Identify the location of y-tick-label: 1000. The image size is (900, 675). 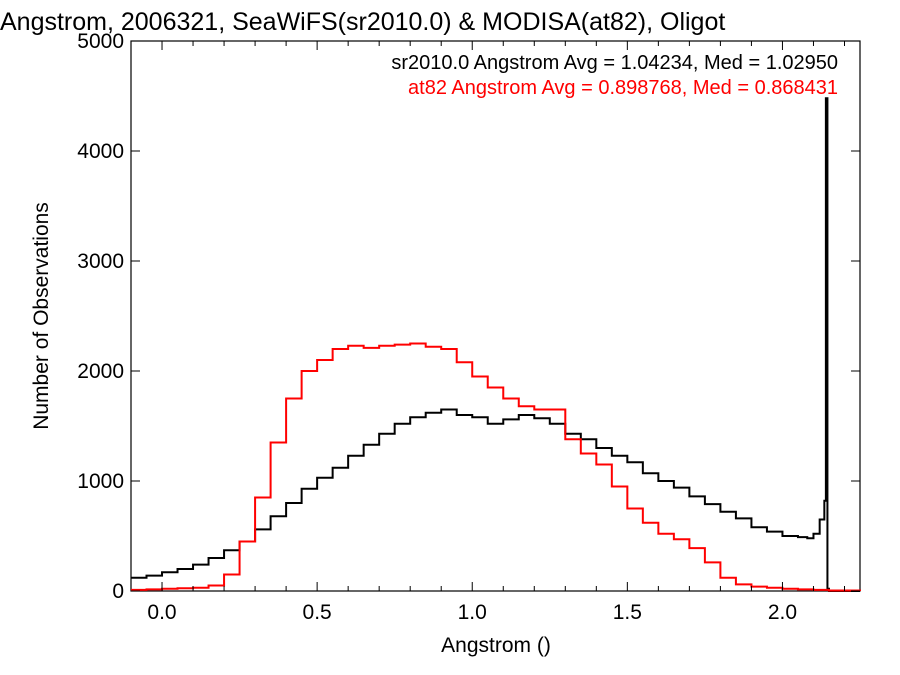
(100, 481).